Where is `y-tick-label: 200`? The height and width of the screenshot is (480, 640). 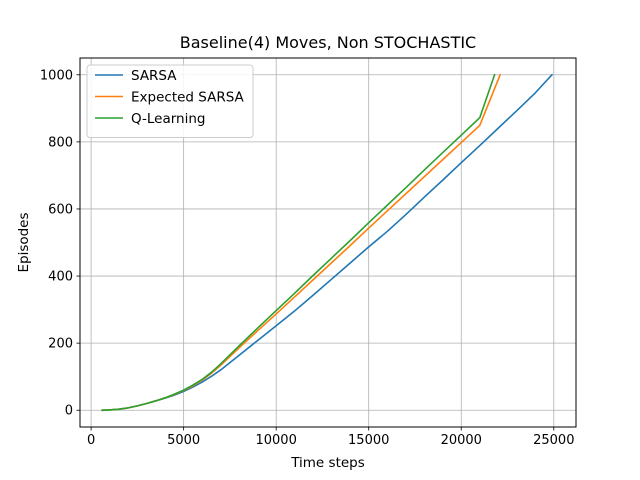 y-tick-label: 200 is located at coordinates (60, 344).